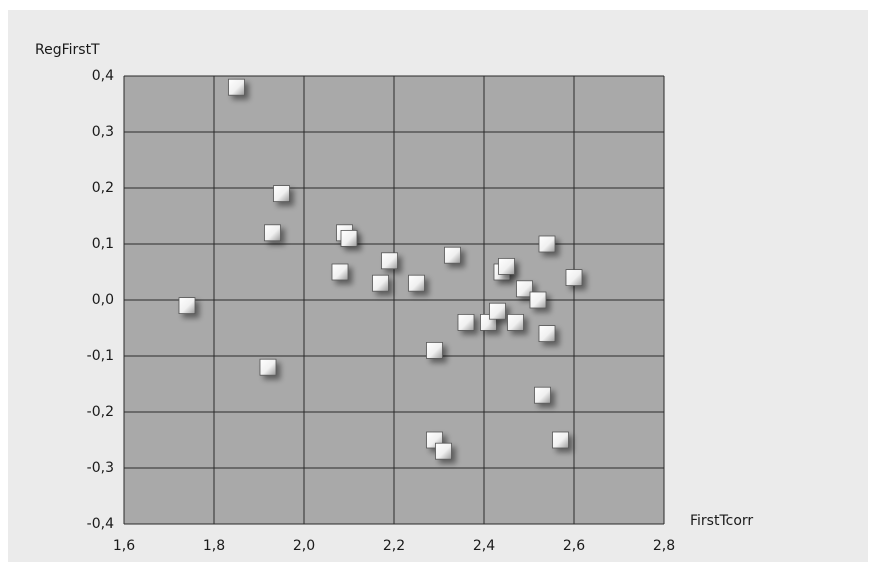 The height and width of the screenshot is (575, 876). What do you see at coordinates (214, 546) in the screenshot?
I see `x-tick-label: 1,8` at bounding box center [214, 546].